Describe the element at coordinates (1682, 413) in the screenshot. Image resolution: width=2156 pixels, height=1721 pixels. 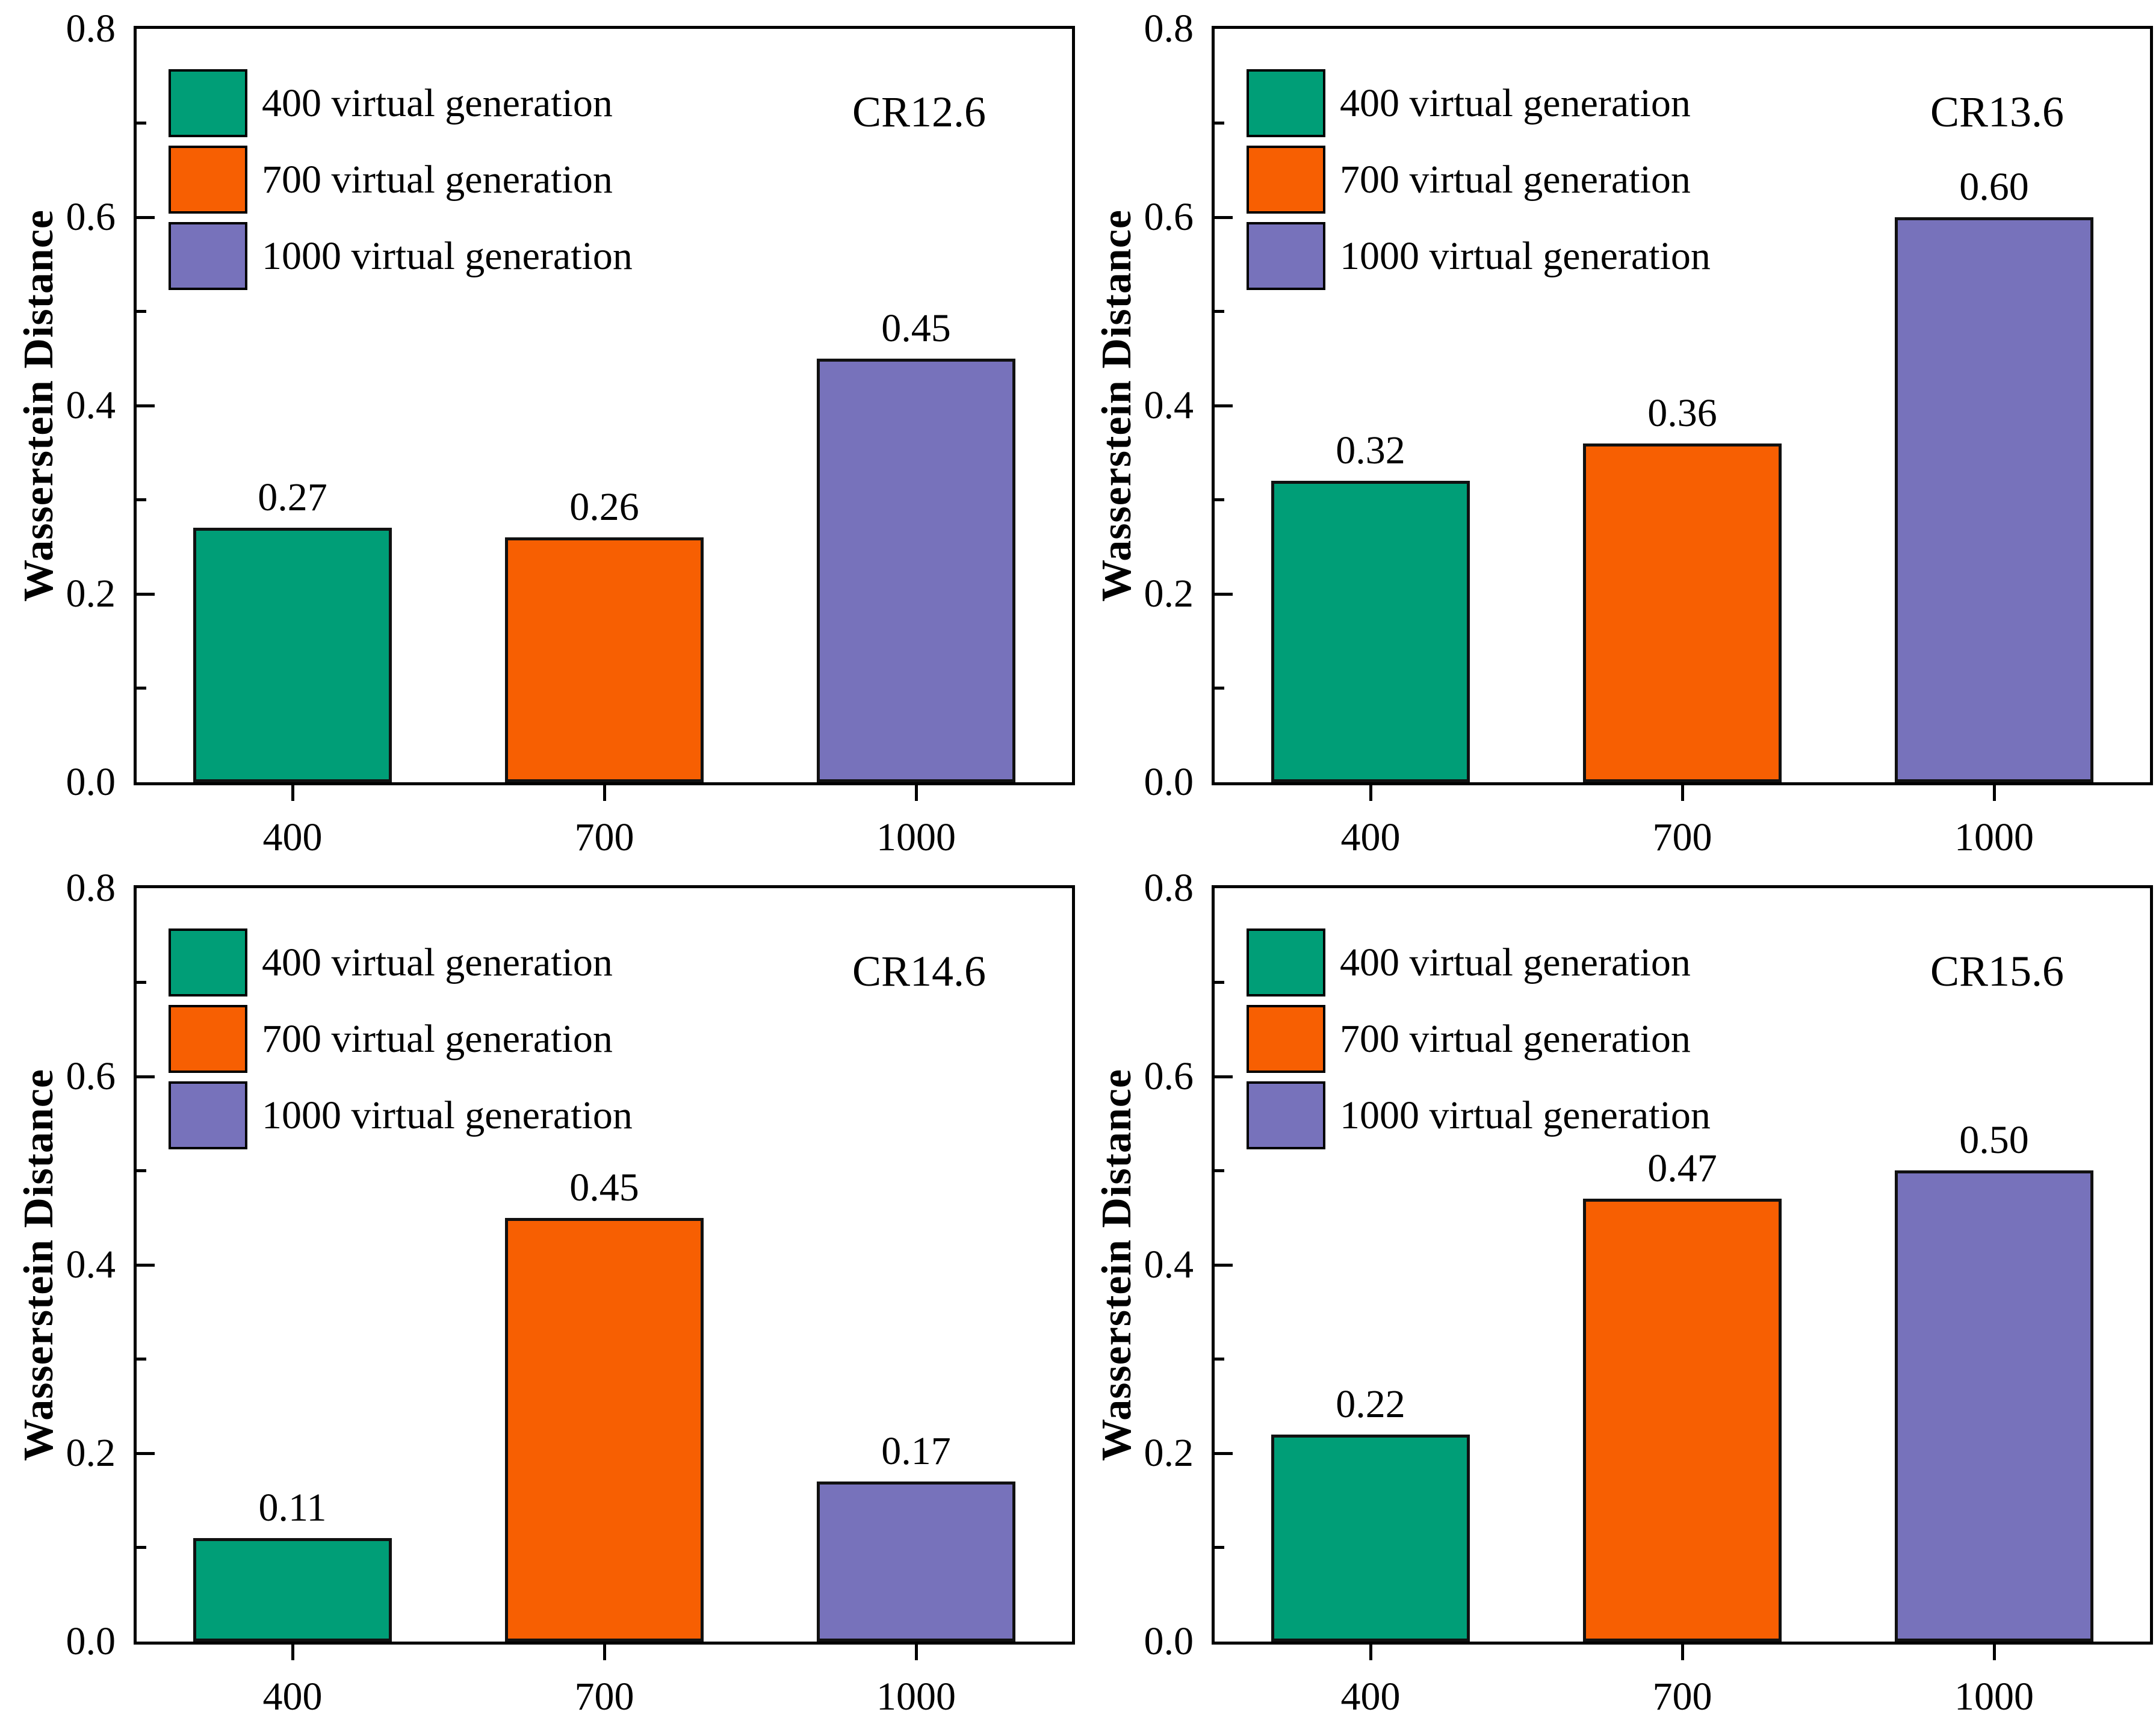
I see `bar-value-label: 0.36` at that location.